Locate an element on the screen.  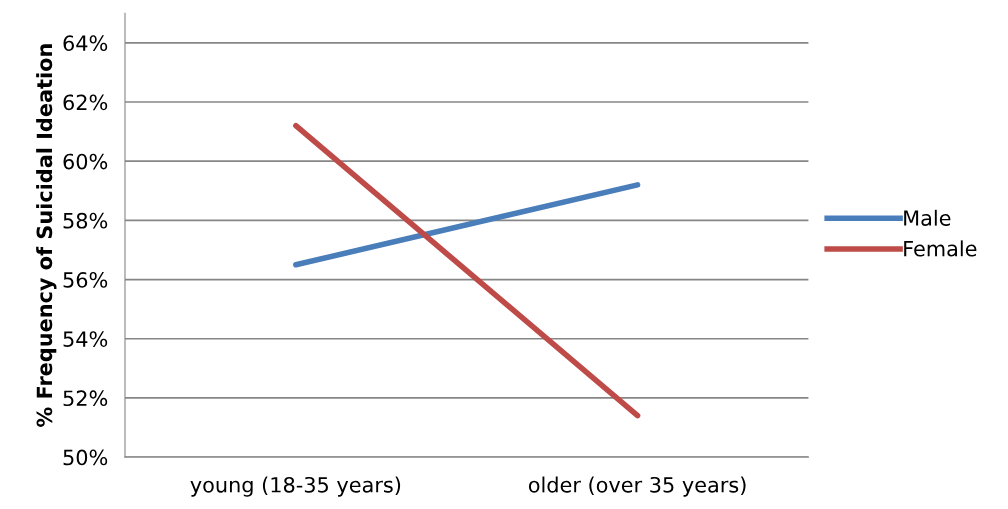
y-tick-label: 64% is located at coordinates (85, 43).